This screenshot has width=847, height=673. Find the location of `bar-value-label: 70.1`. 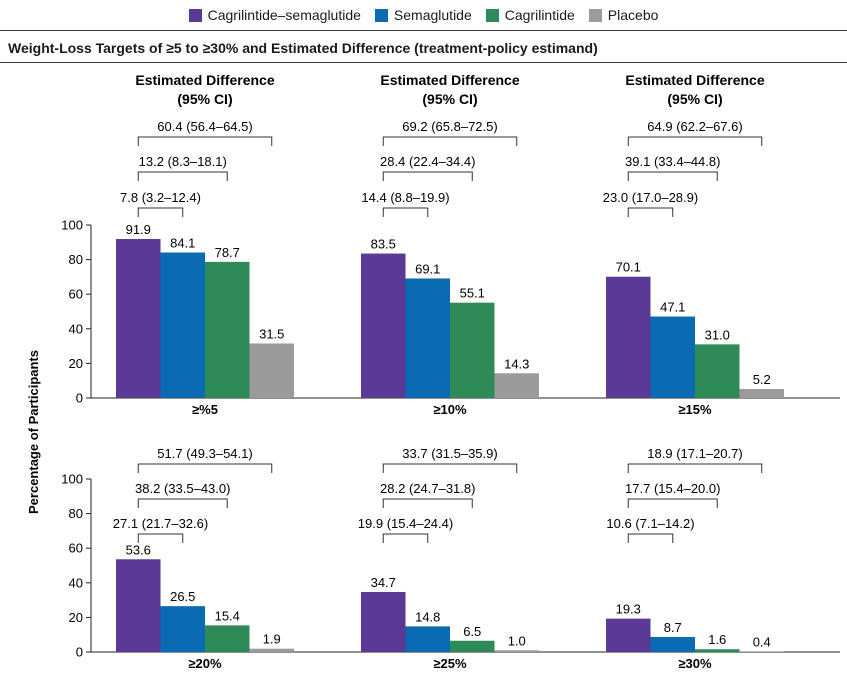

bar-value-label: 70.1 is located at coordinates (628, 267).